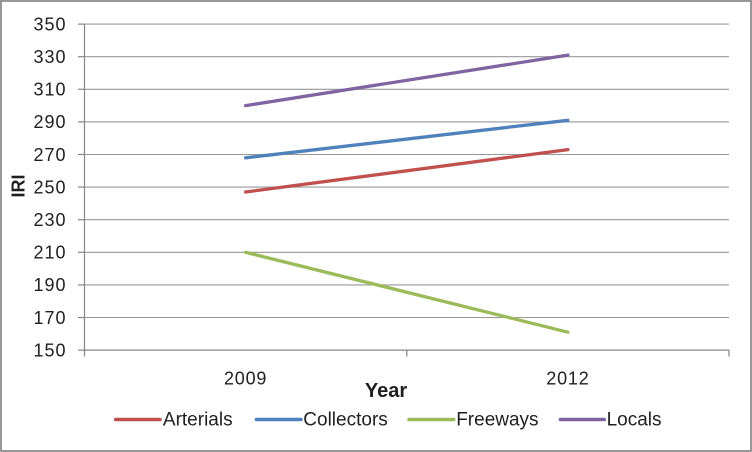  What do you see at coordinates (49, 90) in the screenshot?
I see `svg-text: 310` at bounding box center [49, 90].